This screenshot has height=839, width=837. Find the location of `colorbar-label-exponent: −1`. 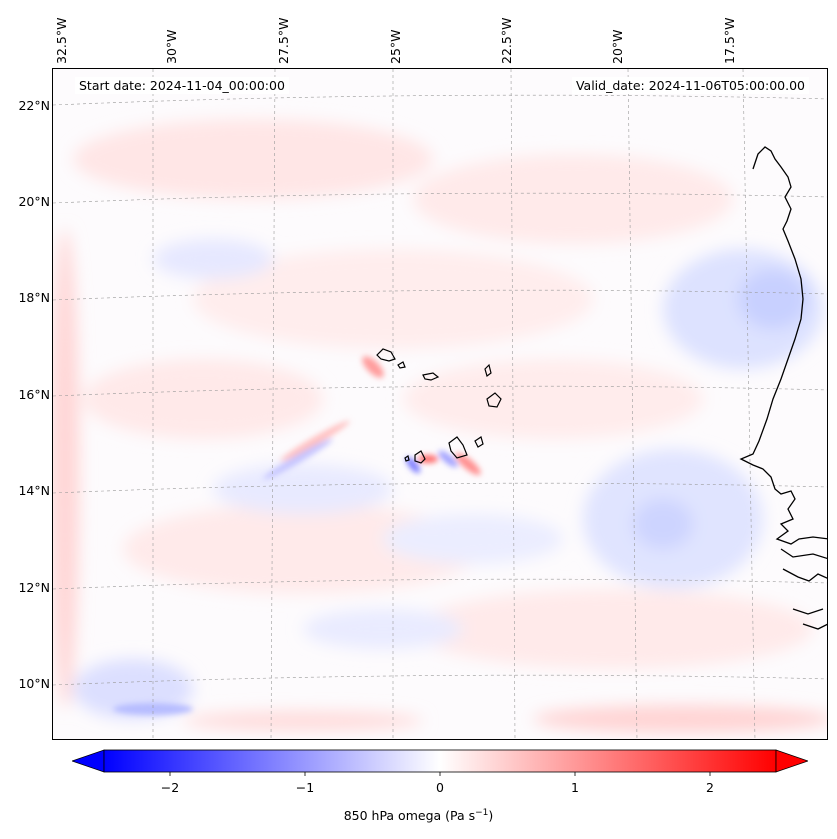

colorbar-label-exponent: −1 is located at coordinates (482, 813).